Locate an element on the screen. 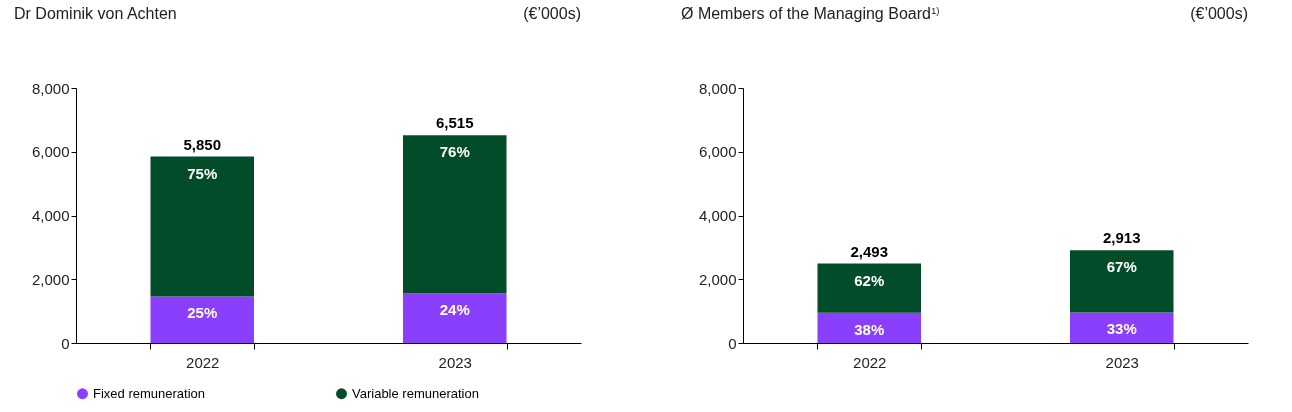  annotation: 25% is located at coordinates (202, 313).